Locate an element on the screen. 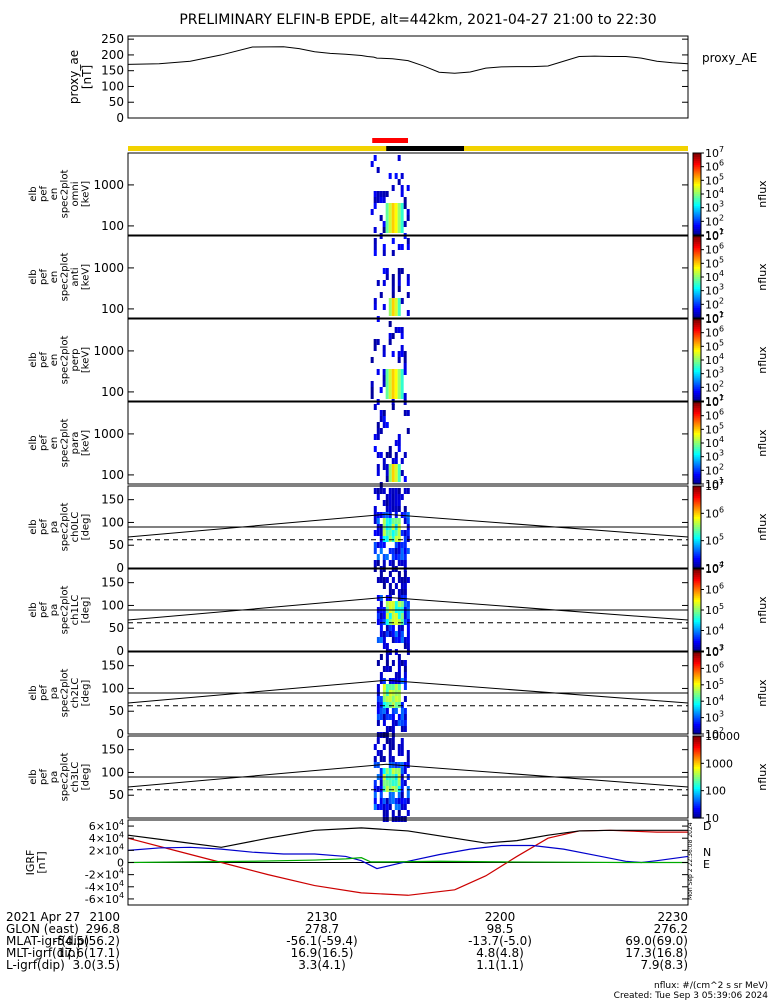 Image resolution: width=775 pixels, height=1000 pixels. colorbar-label: nflux is located at coordinates (762, 443).